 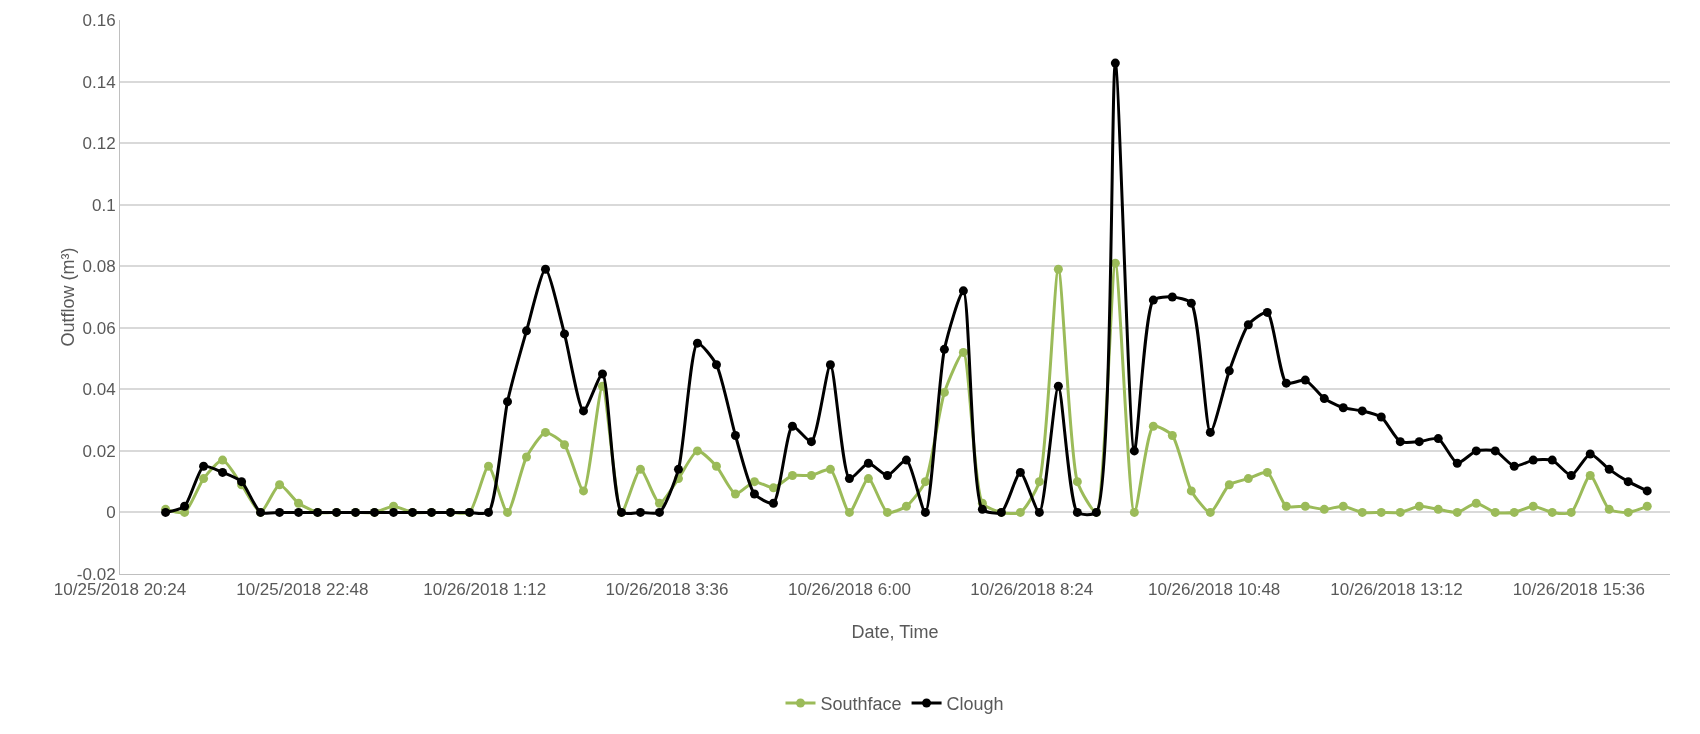 What do you see at coordinates (99, 328) in the screenshot?
I see `y-tick-label: 0.06` at bounding box center [99, 328].